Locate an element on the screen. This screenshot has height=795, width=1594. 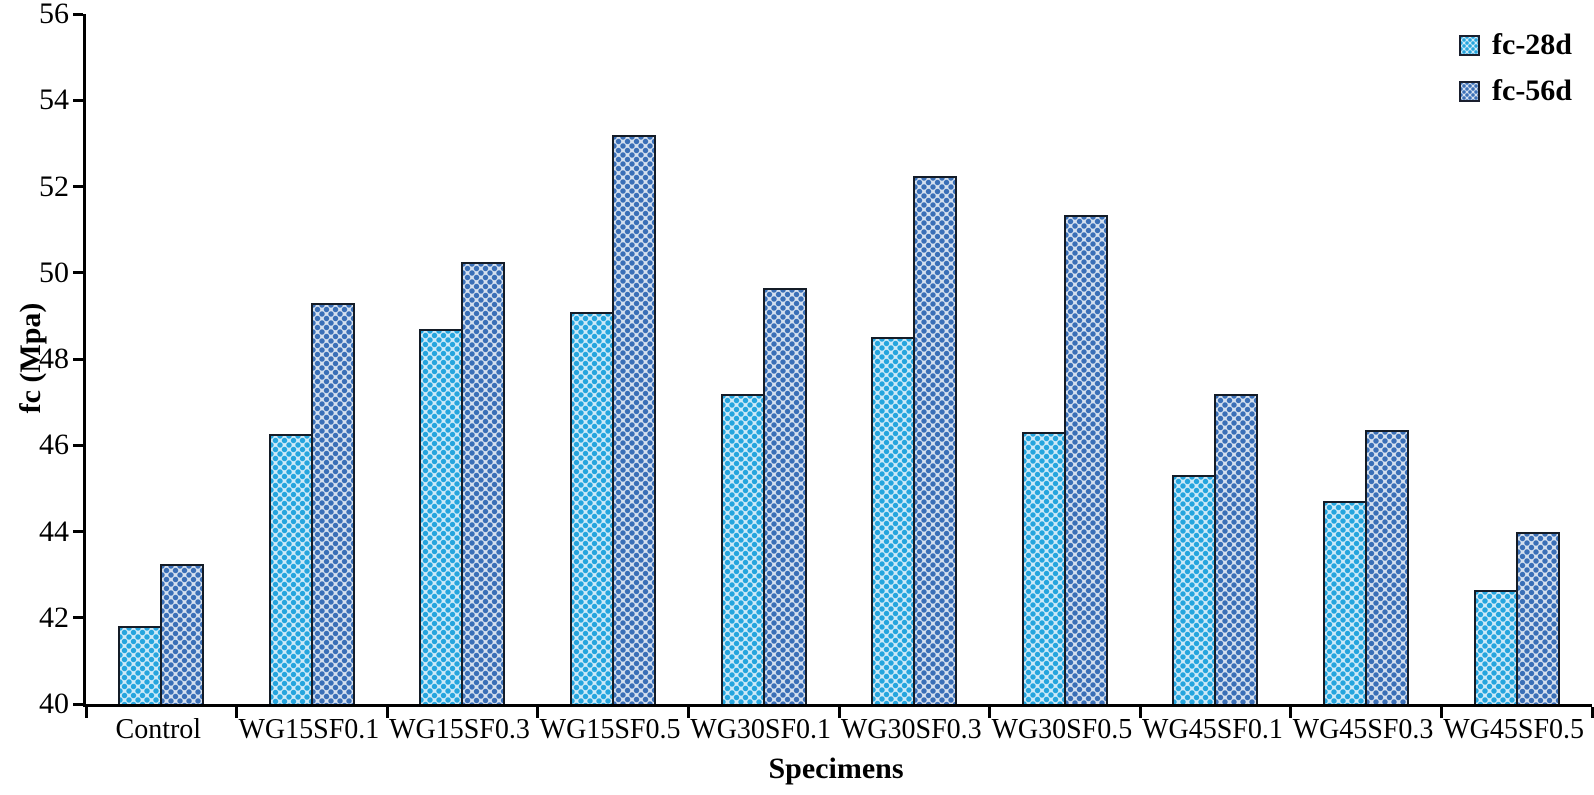
bar-fc-56d-WG15SF0.5 is located at coordinates (634, 419).